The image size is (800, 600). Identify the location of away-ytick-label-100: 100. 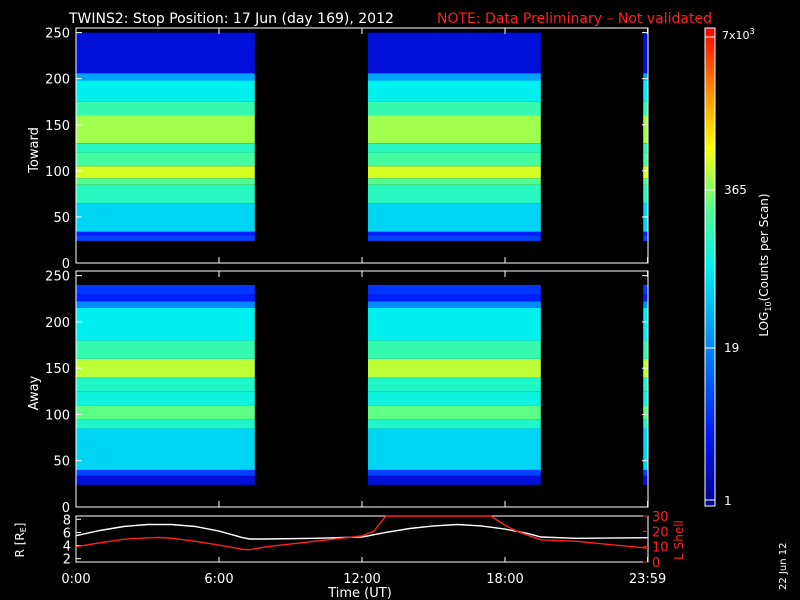
(57, 415).